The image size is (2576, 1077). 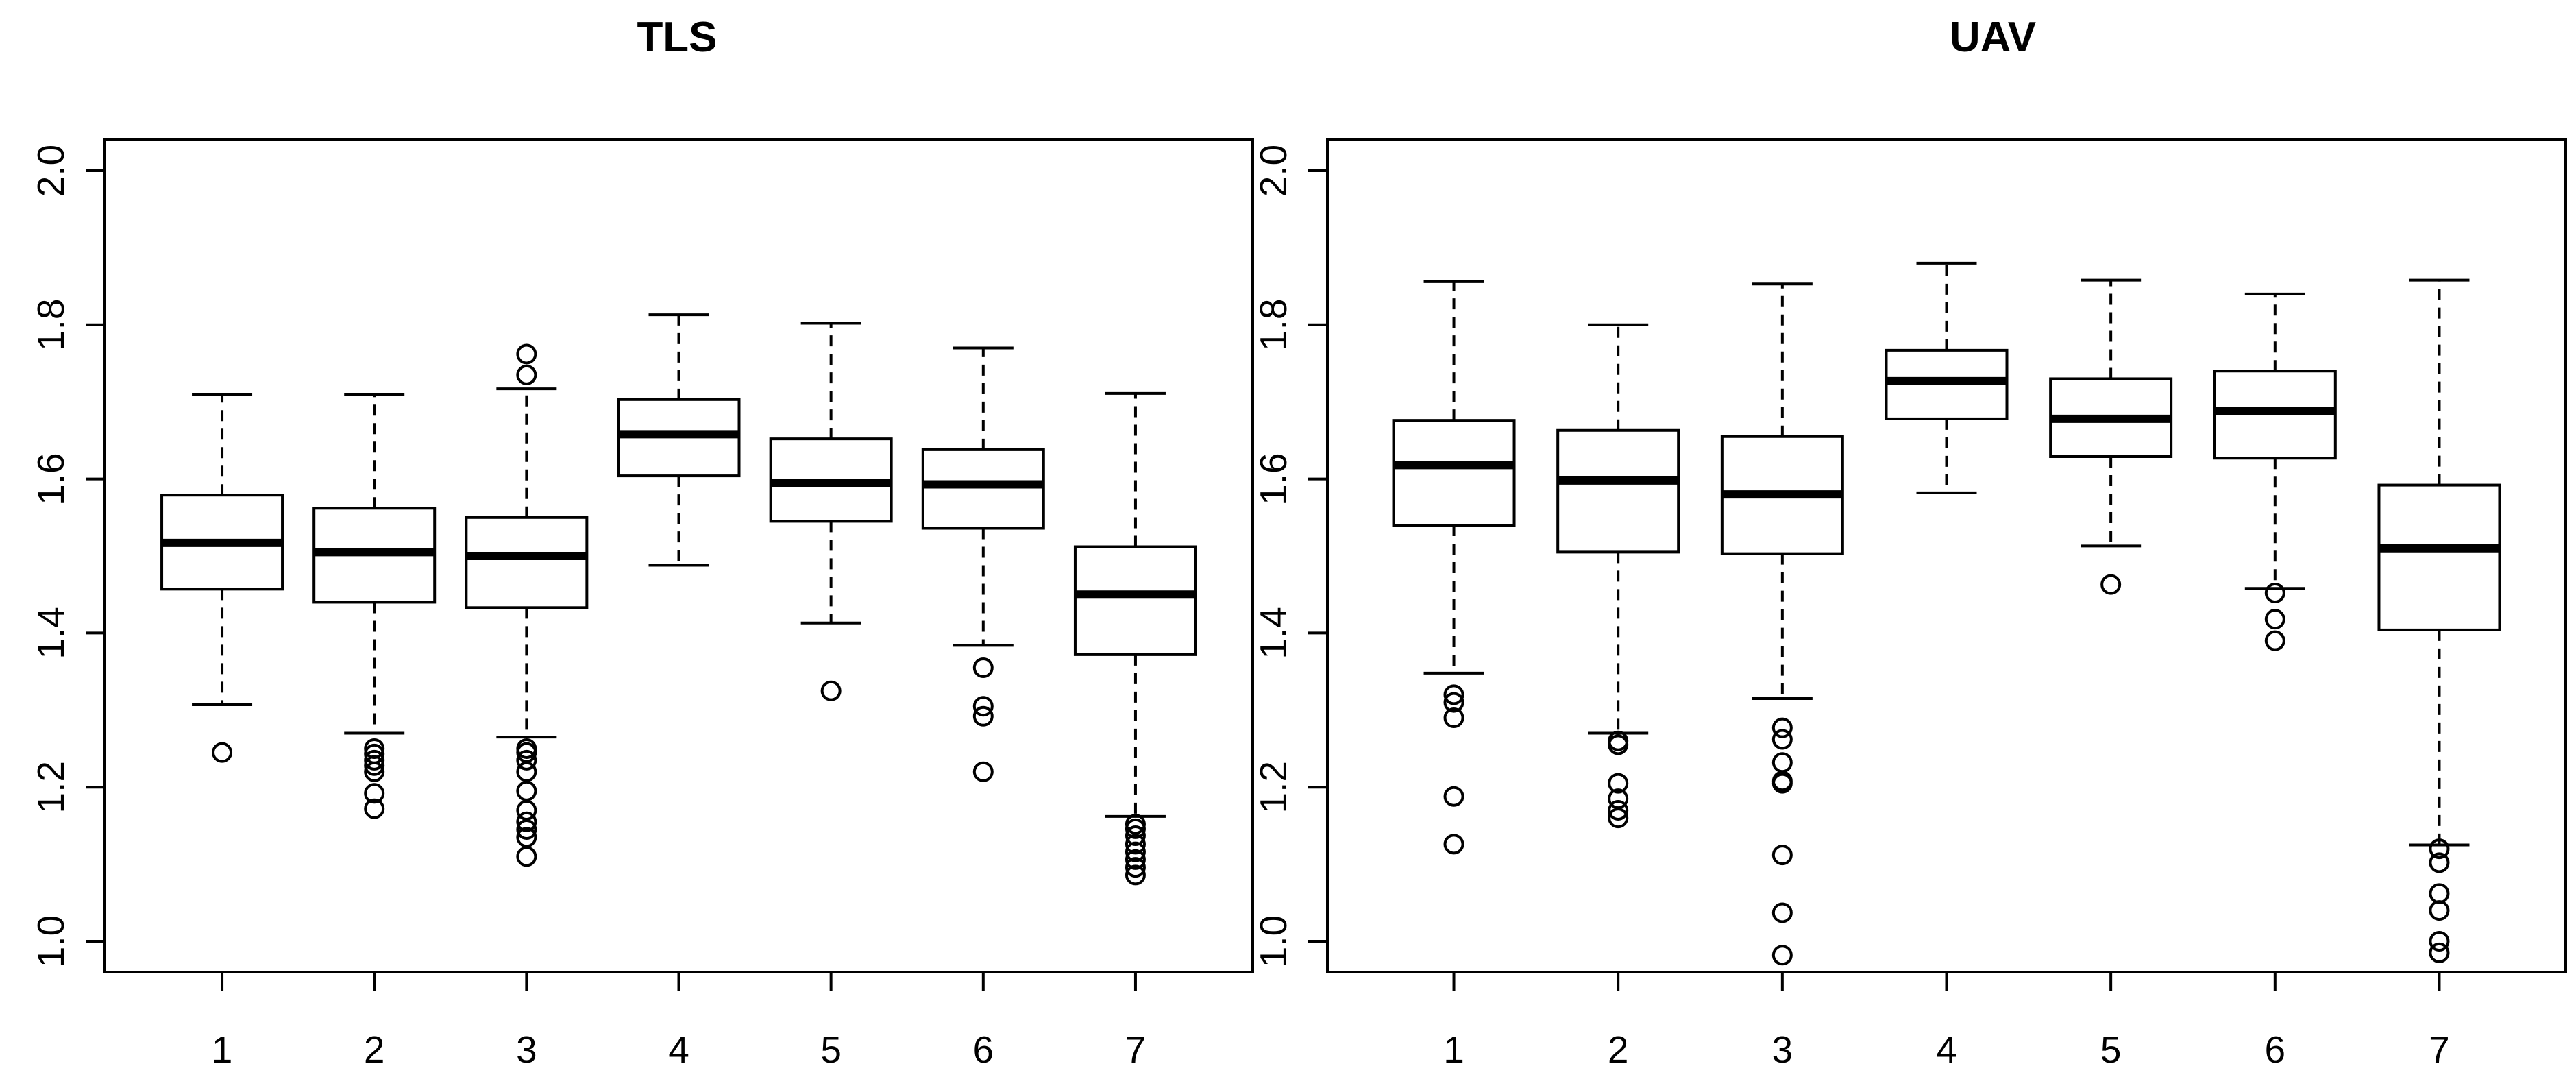 What do you see at coordinates (677, 37) in the screenshot?
I see `chart-title: TLS` at bounding box center [677, 37].